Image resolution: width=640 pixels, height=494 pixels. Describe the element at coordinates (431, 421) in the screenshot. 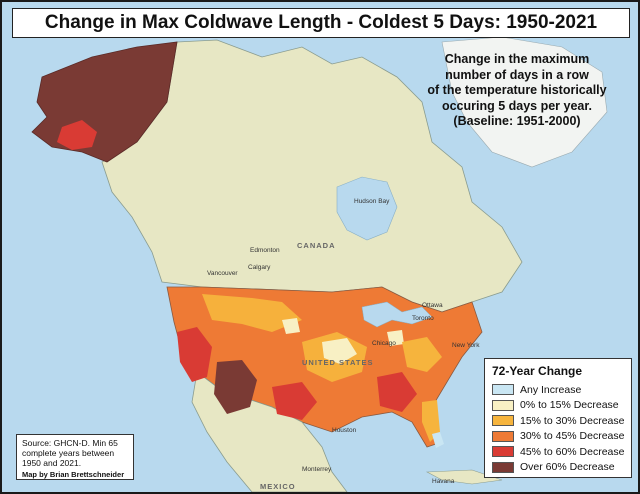

I see `patch-15-30-florida` at that location.